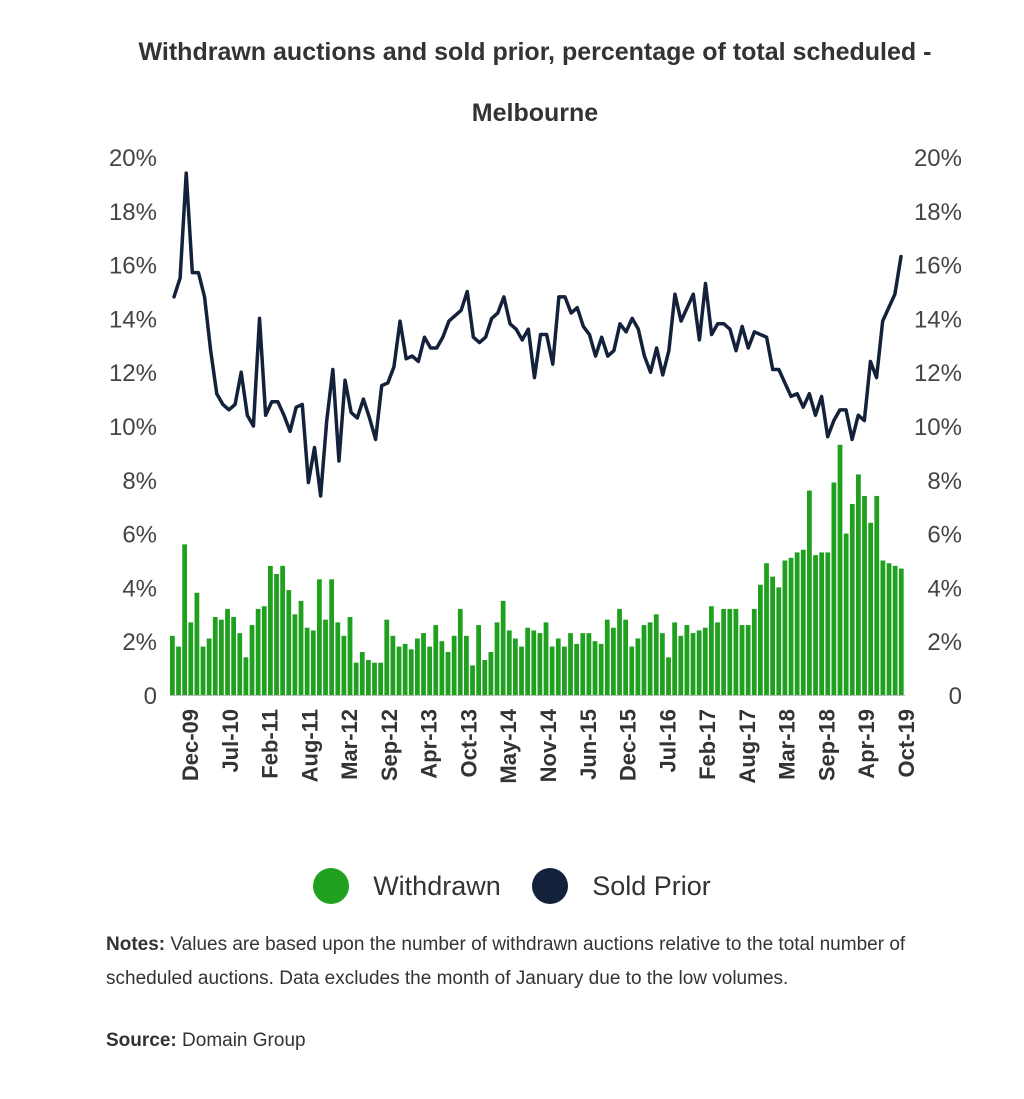  I want to click on x-tick: Oct-13, so click(468, 743).